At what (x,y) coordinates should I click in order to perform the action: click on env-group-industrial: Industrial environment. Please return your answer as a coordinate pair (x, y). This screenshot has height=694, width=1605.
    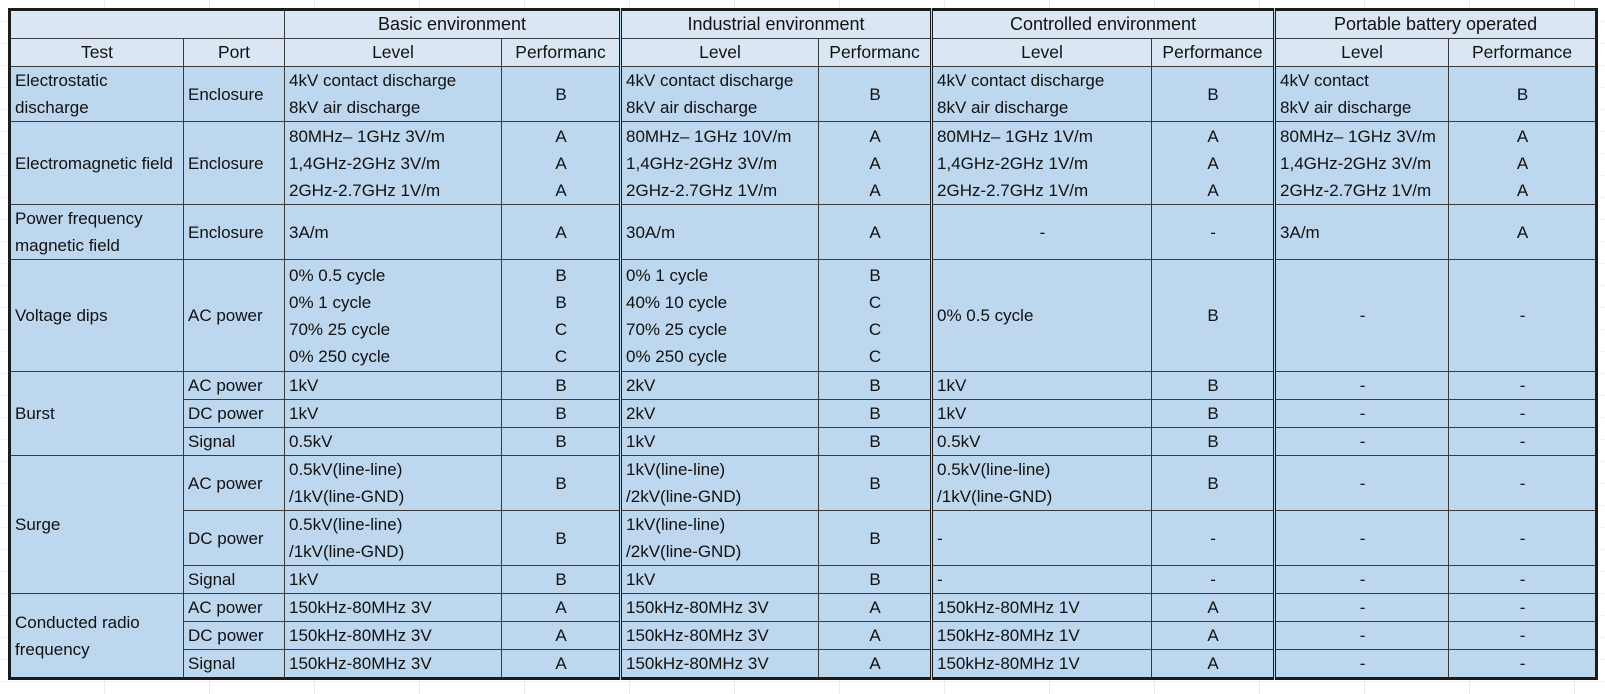
    Looking at the image, I should click on (776, 24).